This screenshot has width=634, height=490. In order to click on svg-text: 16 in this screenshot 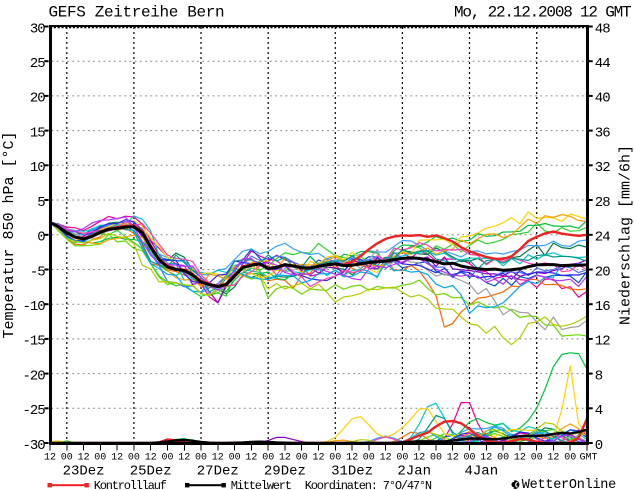, I will do `click(602, 307)`.